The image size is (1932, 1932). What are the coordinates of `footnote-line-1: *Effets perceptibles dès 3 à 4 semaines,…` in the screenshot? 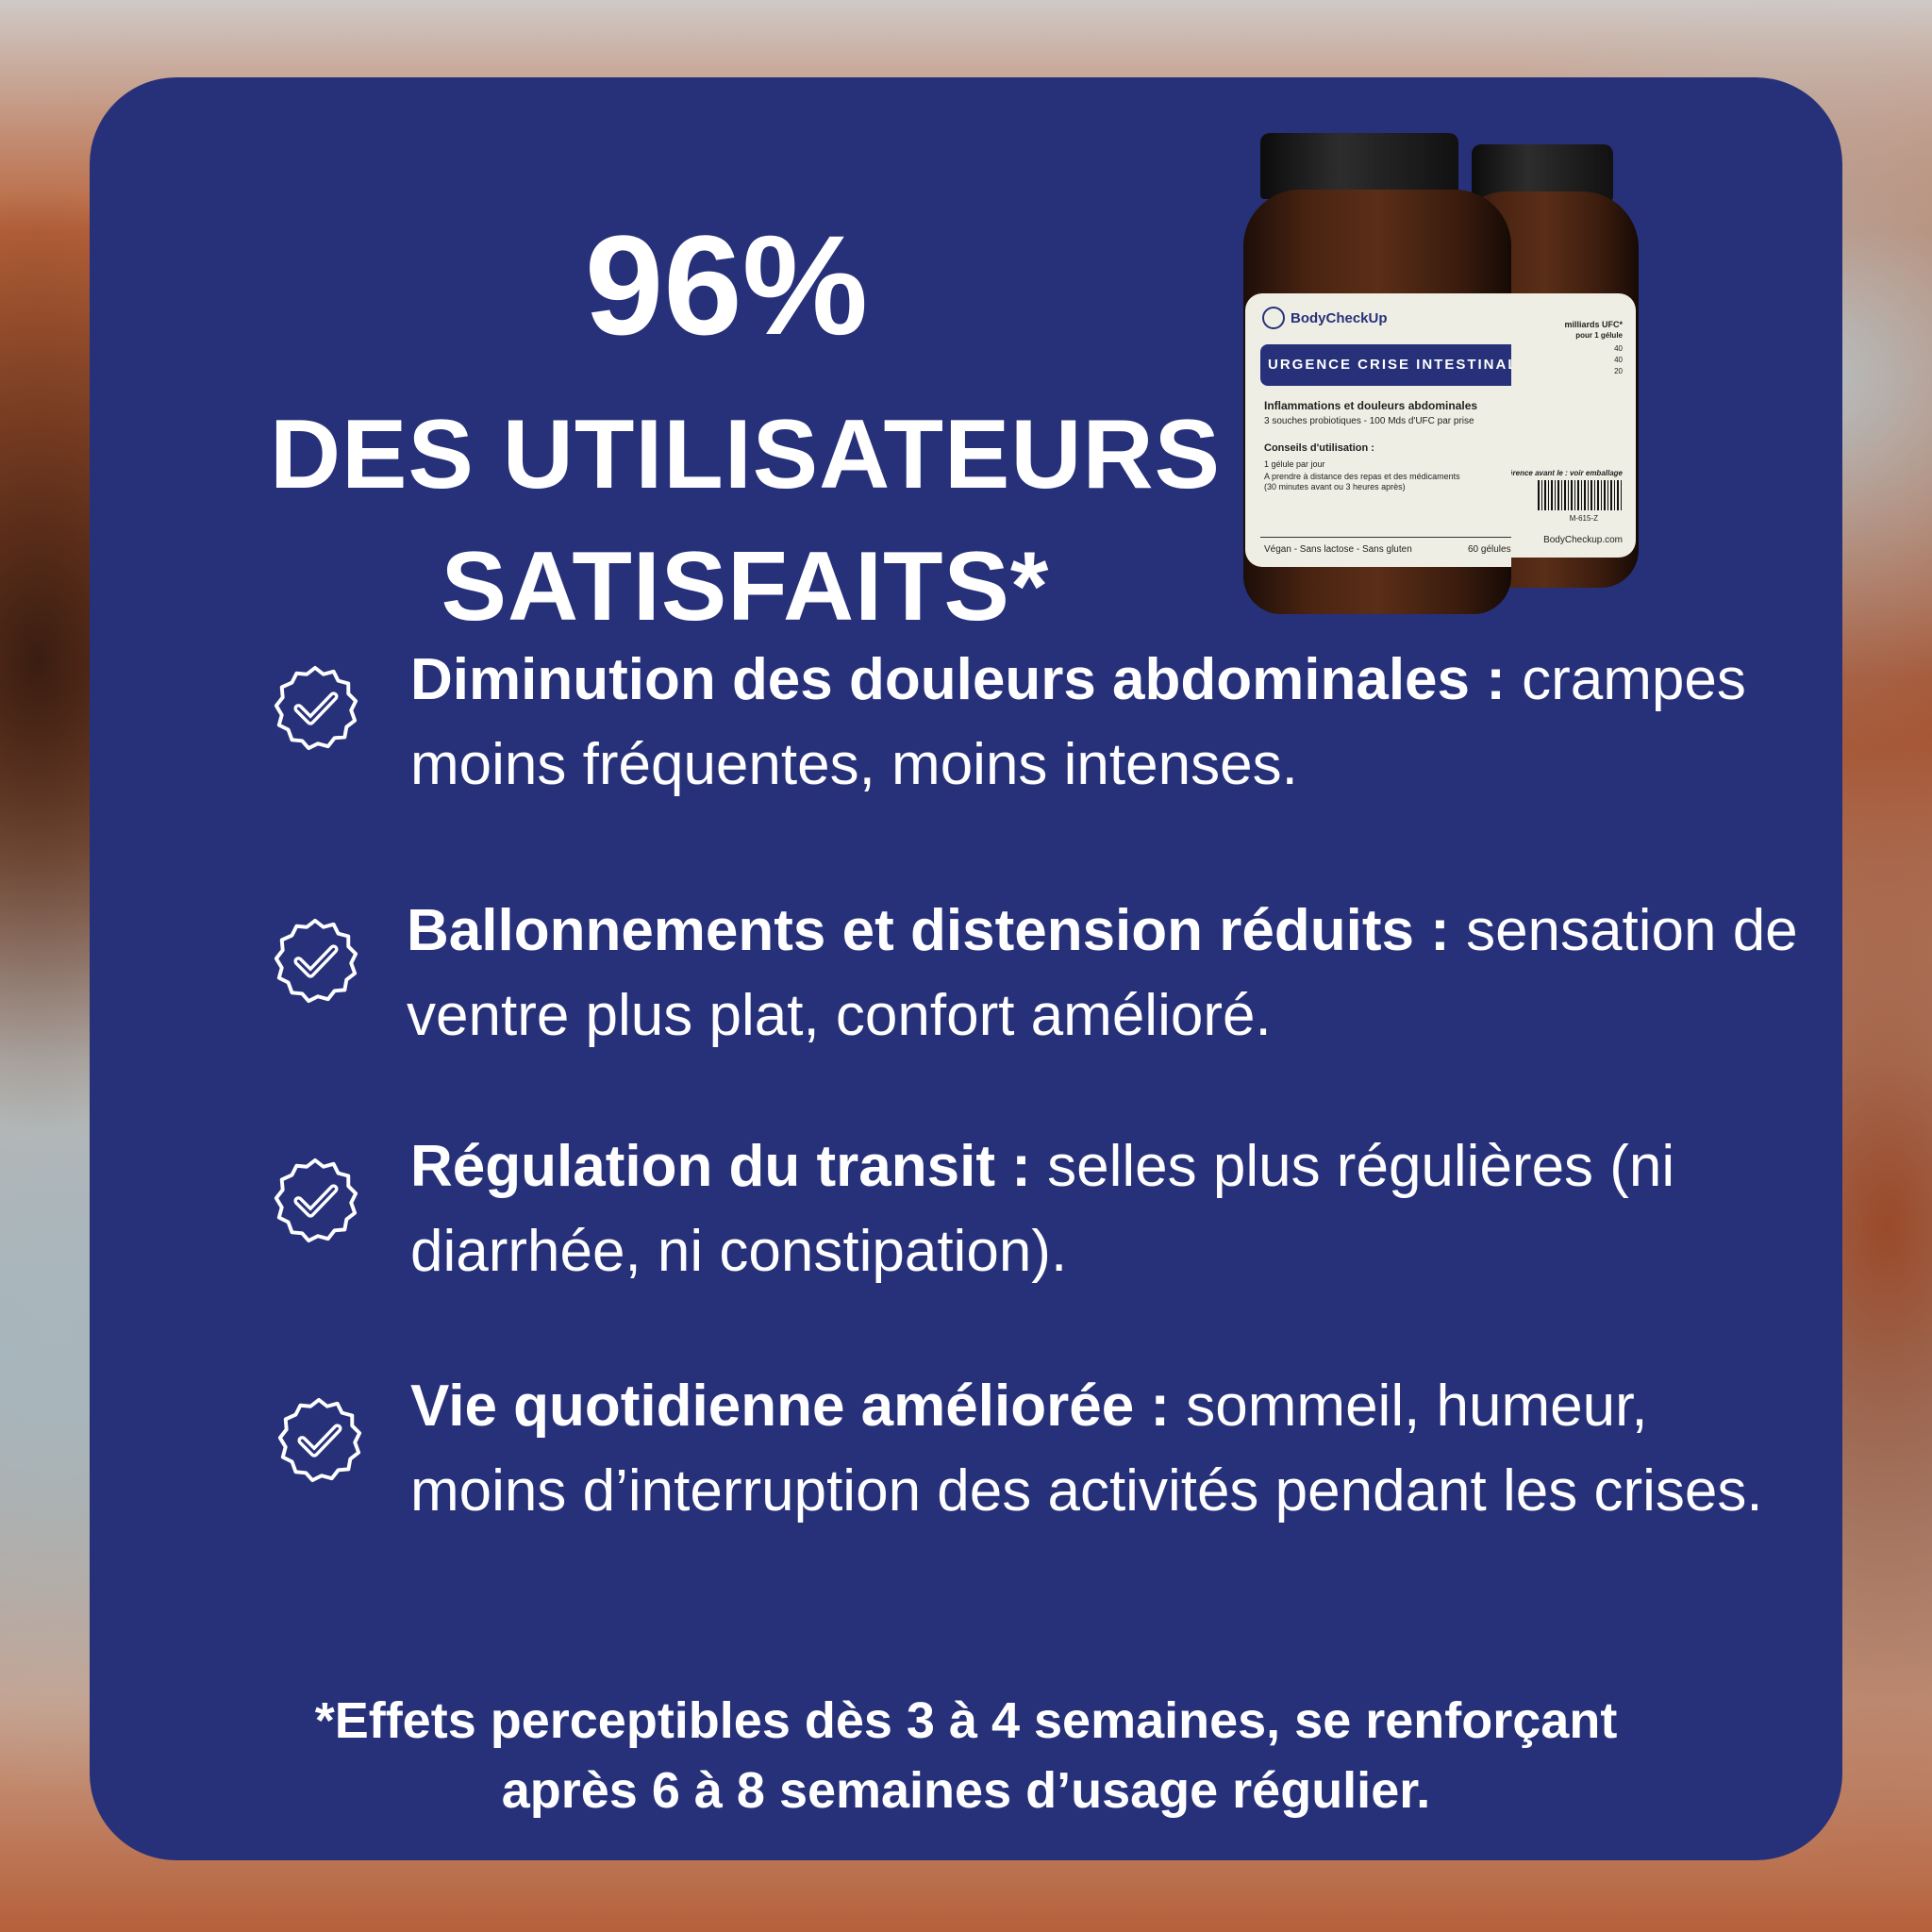 It's located at (966, 1721).